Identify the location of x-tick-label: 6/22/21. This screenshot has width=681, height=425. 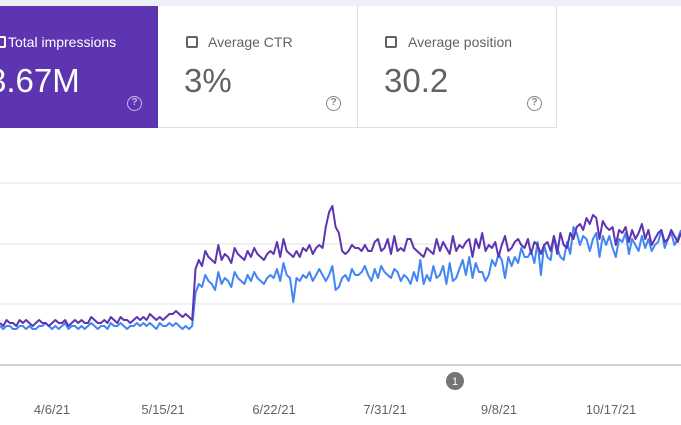
(273, 409).